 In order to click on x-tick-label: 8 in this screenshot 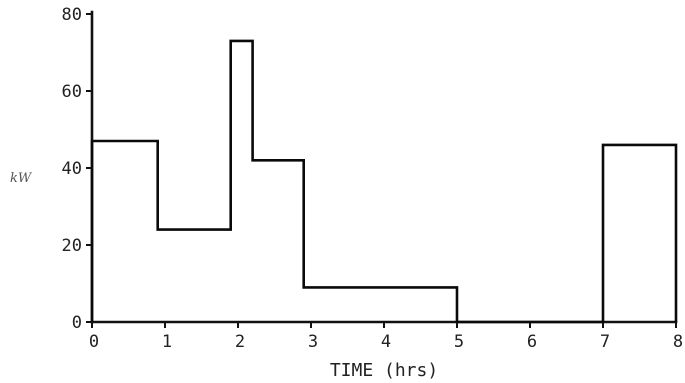, I will do `click(678, 342)`.